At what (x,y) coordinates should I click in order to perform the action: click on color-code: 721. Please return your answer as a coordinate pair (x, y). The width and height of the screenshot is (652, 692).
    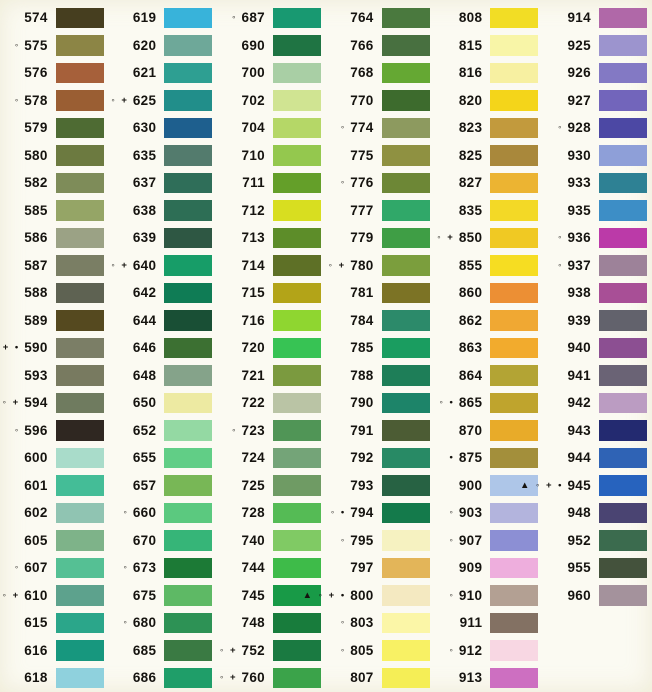
    Looking at the image, I should click on (253, 375).